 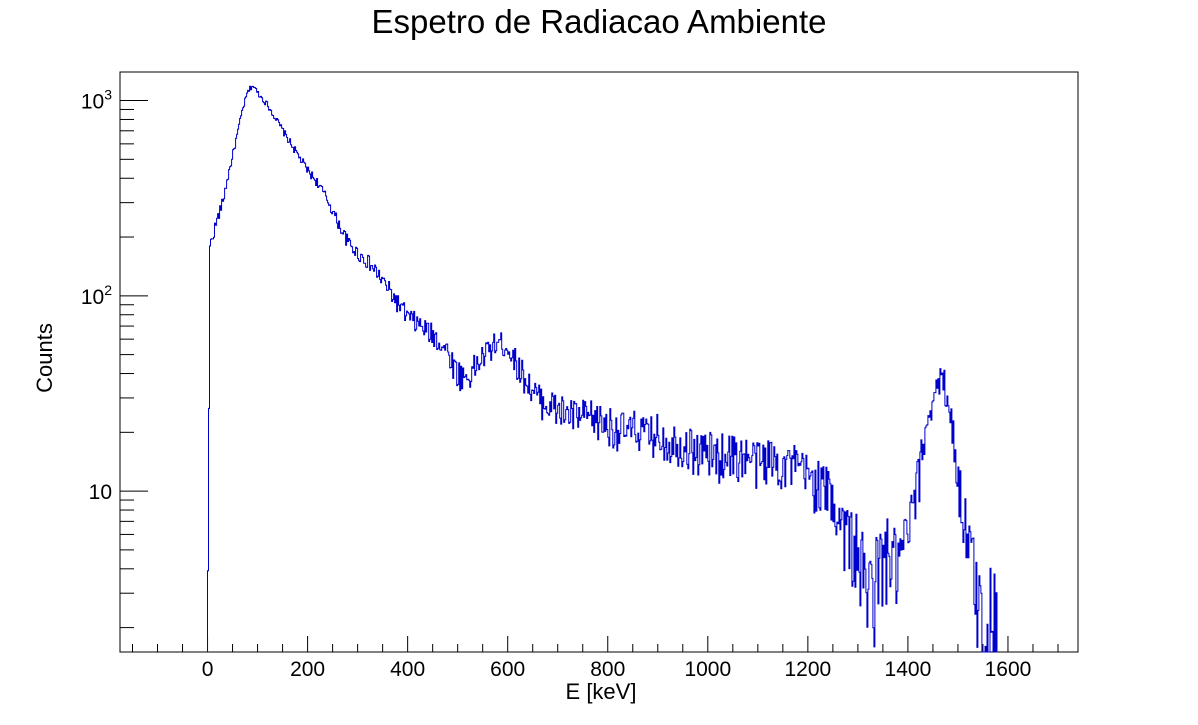 What do you see at coordinates (908, 669) in the screenshot?
I see `x-tick-label: 1400` at bounding box center [908, 669].